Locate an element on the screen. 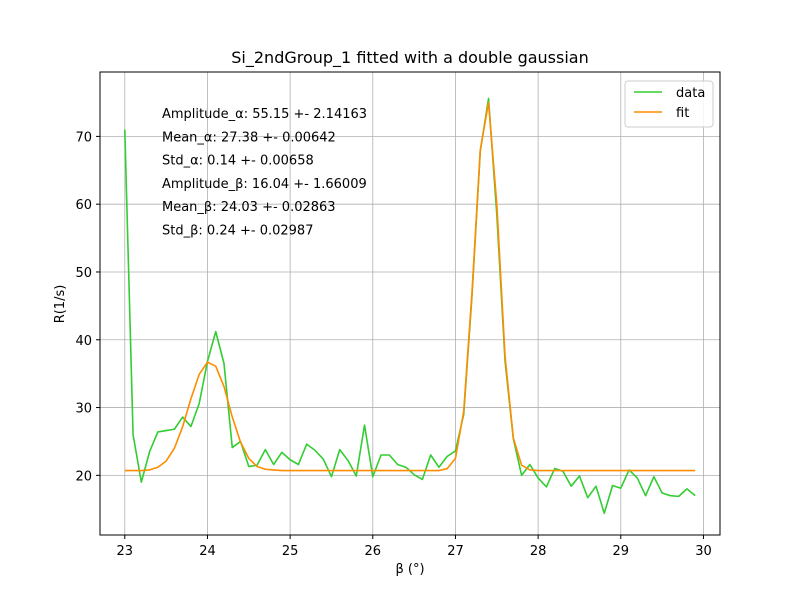 This screenshot has width=800, height=600. fit-annotation: Std_α: 0.14 +- 0.00658 is located at coordinates (238, 161).